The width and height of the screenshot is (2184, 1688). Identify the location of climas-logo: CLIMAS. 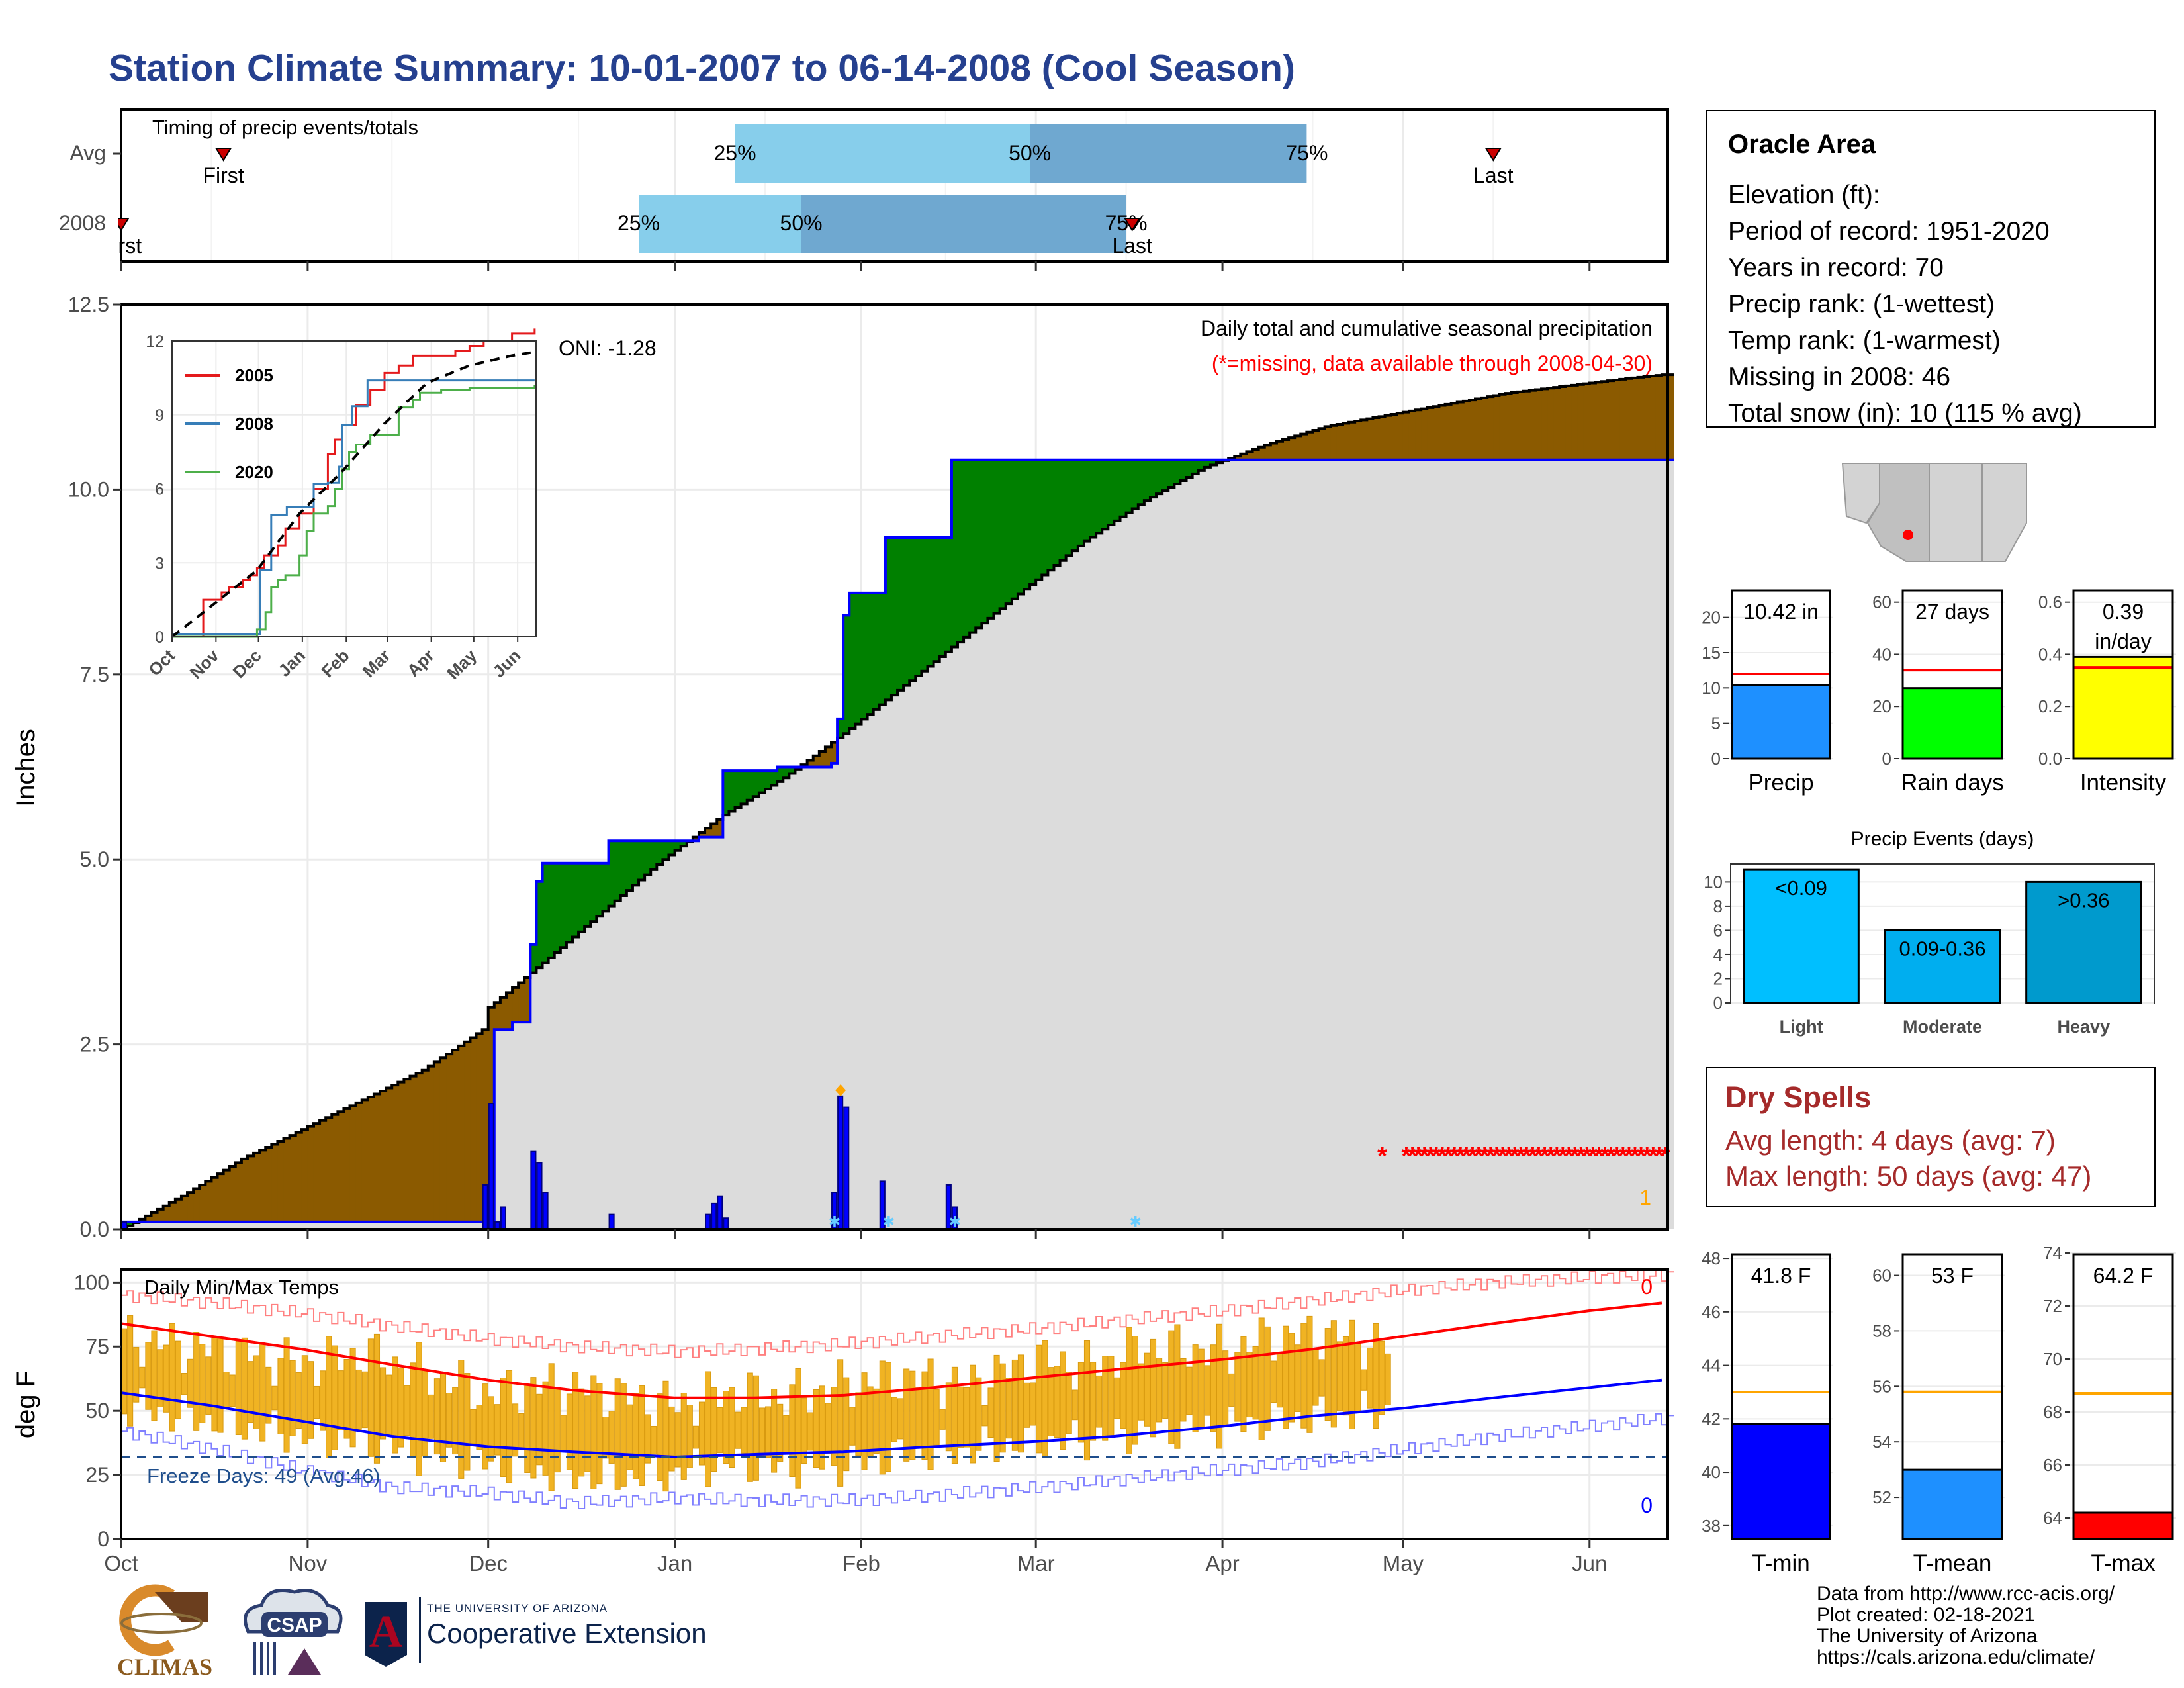
(165, 1631).